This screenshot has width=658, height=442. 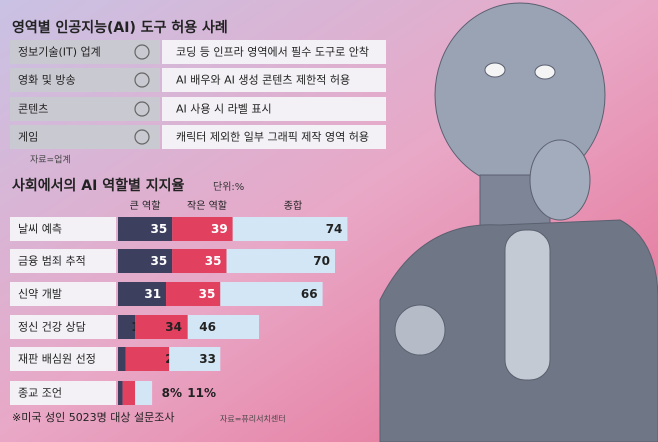 I want to click on legend-label: 큰 역할, so click(x=145, y=206).